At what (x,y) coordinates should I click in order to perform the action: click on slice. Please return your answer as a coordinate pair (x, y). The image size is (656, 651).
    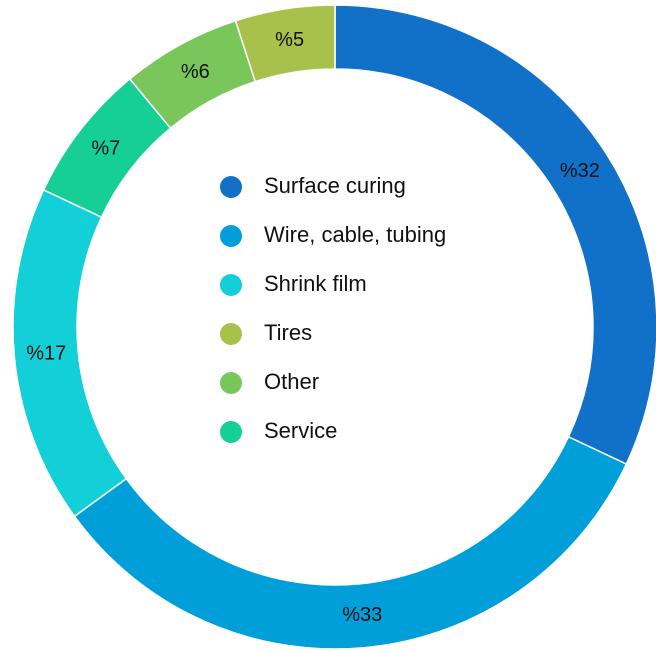
    Looking at the image, I should click on (285, 43).